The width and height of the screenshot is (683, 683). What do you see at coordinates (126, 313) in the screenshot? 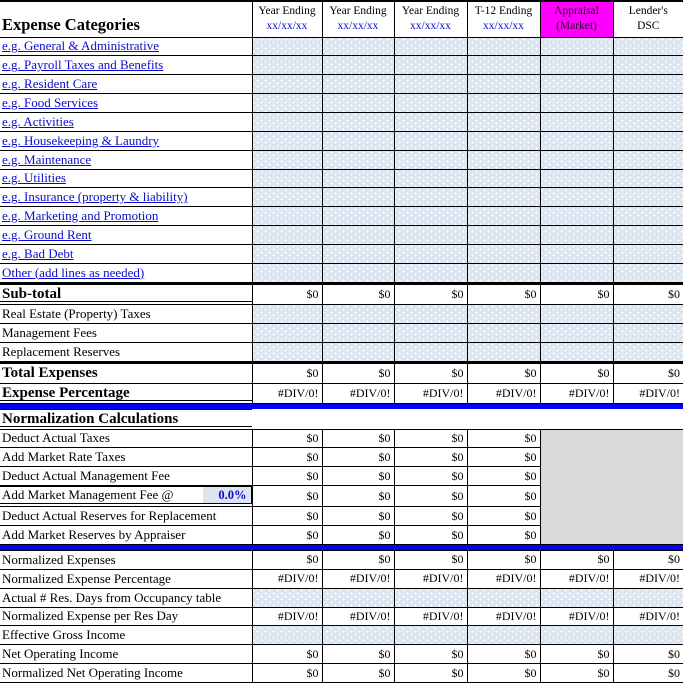
I see `row-label-cell: Real Estate (Property) Taxes` at bounding box center [126, 313].